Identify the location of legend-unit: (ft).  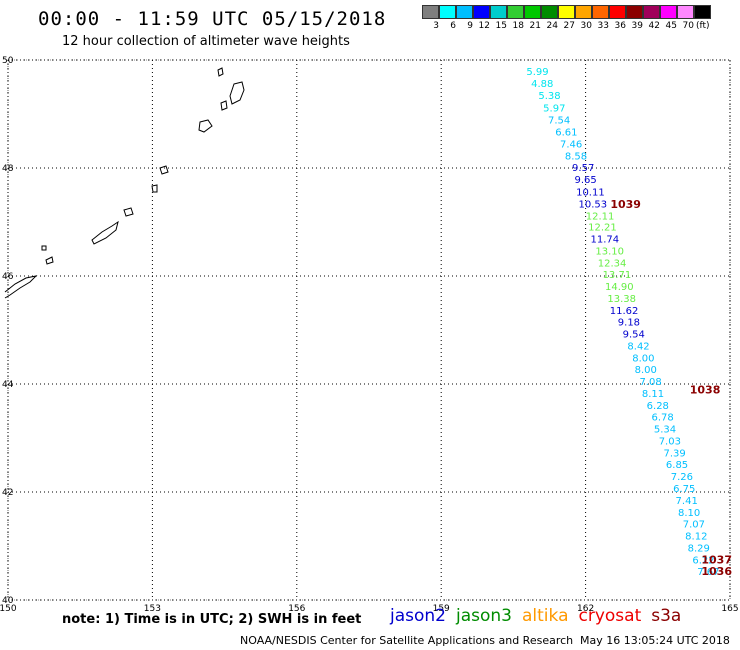
(703, 26).